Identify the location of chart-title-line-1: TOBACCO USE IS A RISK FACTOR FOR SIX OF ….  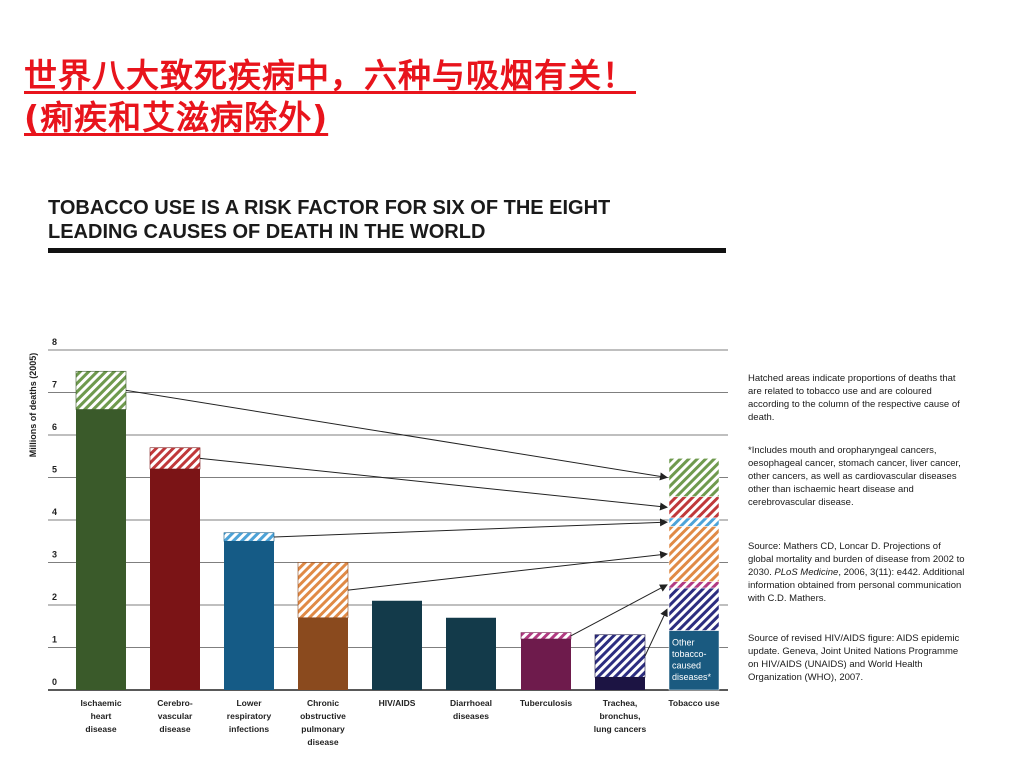
(329, 208).